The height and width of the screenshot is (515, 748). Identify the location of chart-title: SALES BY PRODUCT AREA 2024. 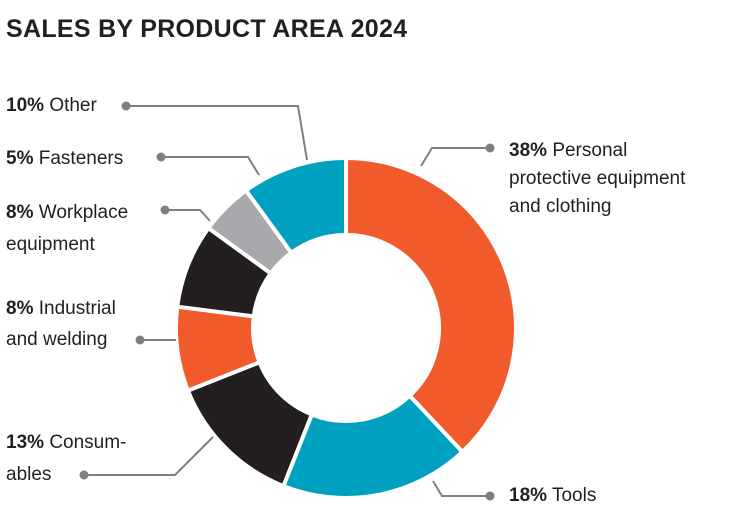
(206, 29).